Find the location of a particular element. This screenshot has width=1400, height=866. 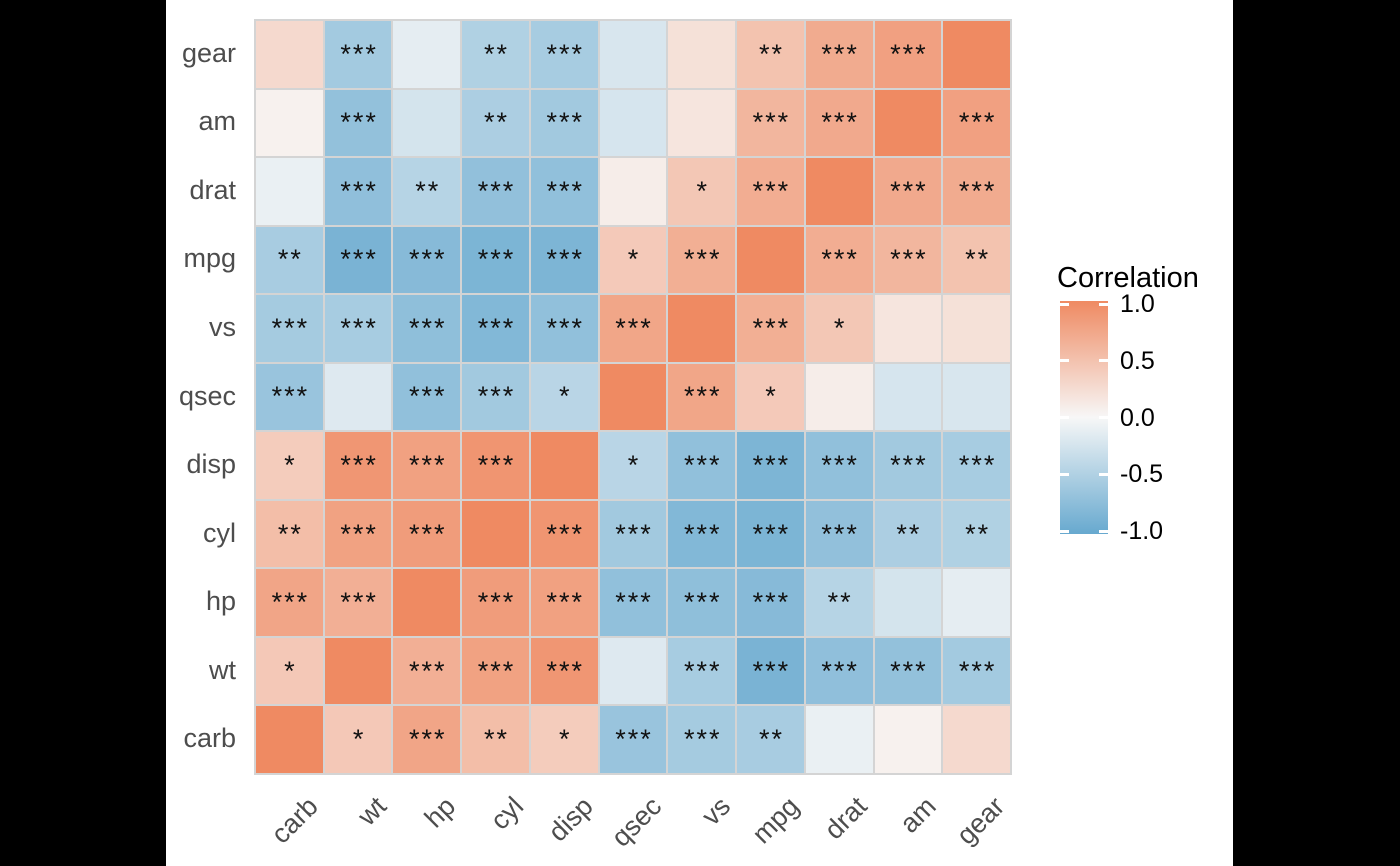

legend-tick-label: -0.5 is located at coordinates (1142, 474).